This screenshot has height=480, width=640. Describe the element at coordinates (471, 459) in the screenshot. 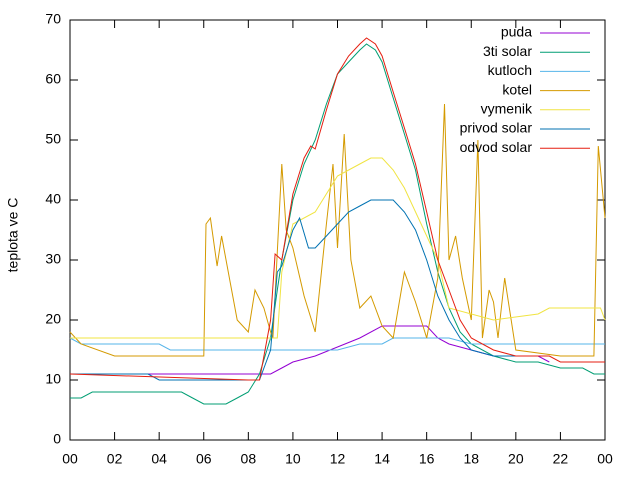

I see `x-tick-label: 18` at that location.